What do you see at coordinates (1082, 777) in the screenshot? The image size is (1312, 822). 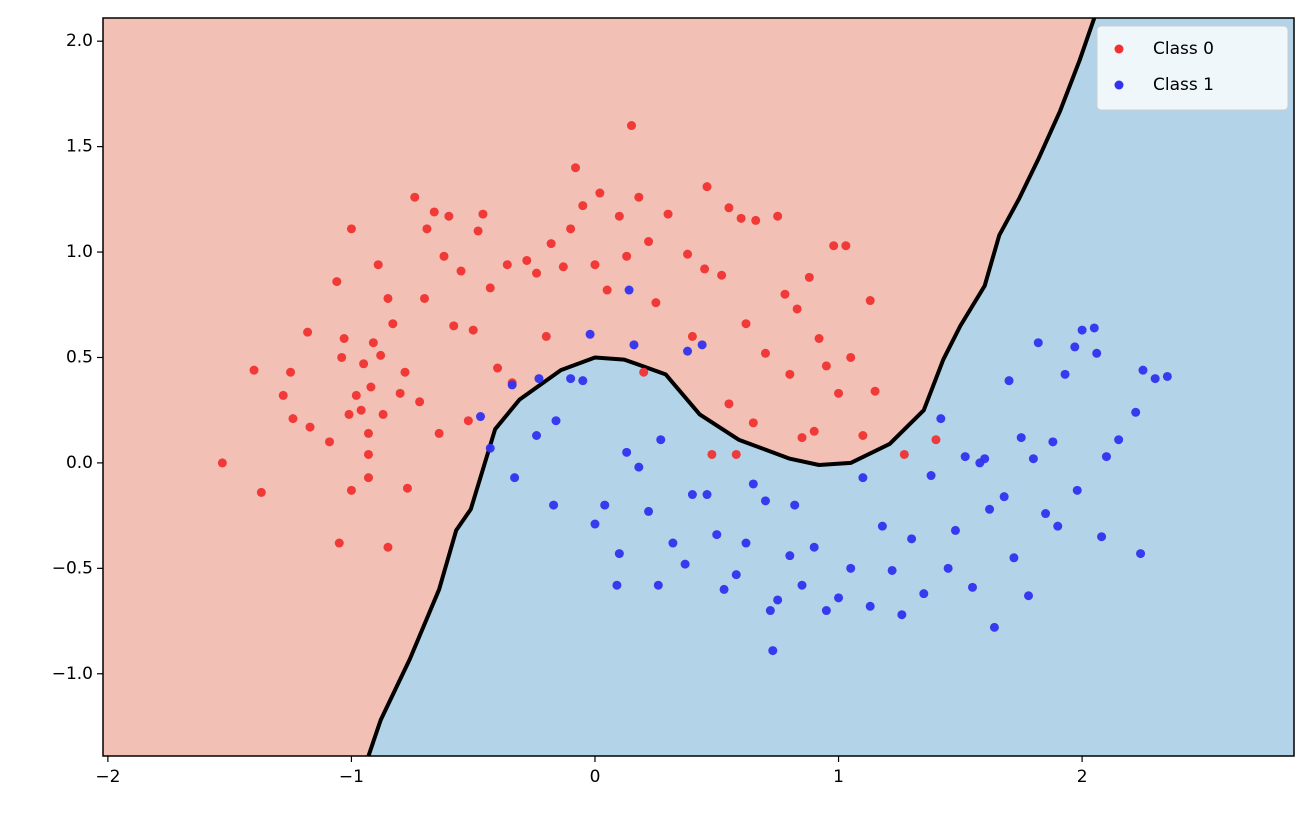 I see `x-tick-label: 2` at bounding box center [1082, 777].